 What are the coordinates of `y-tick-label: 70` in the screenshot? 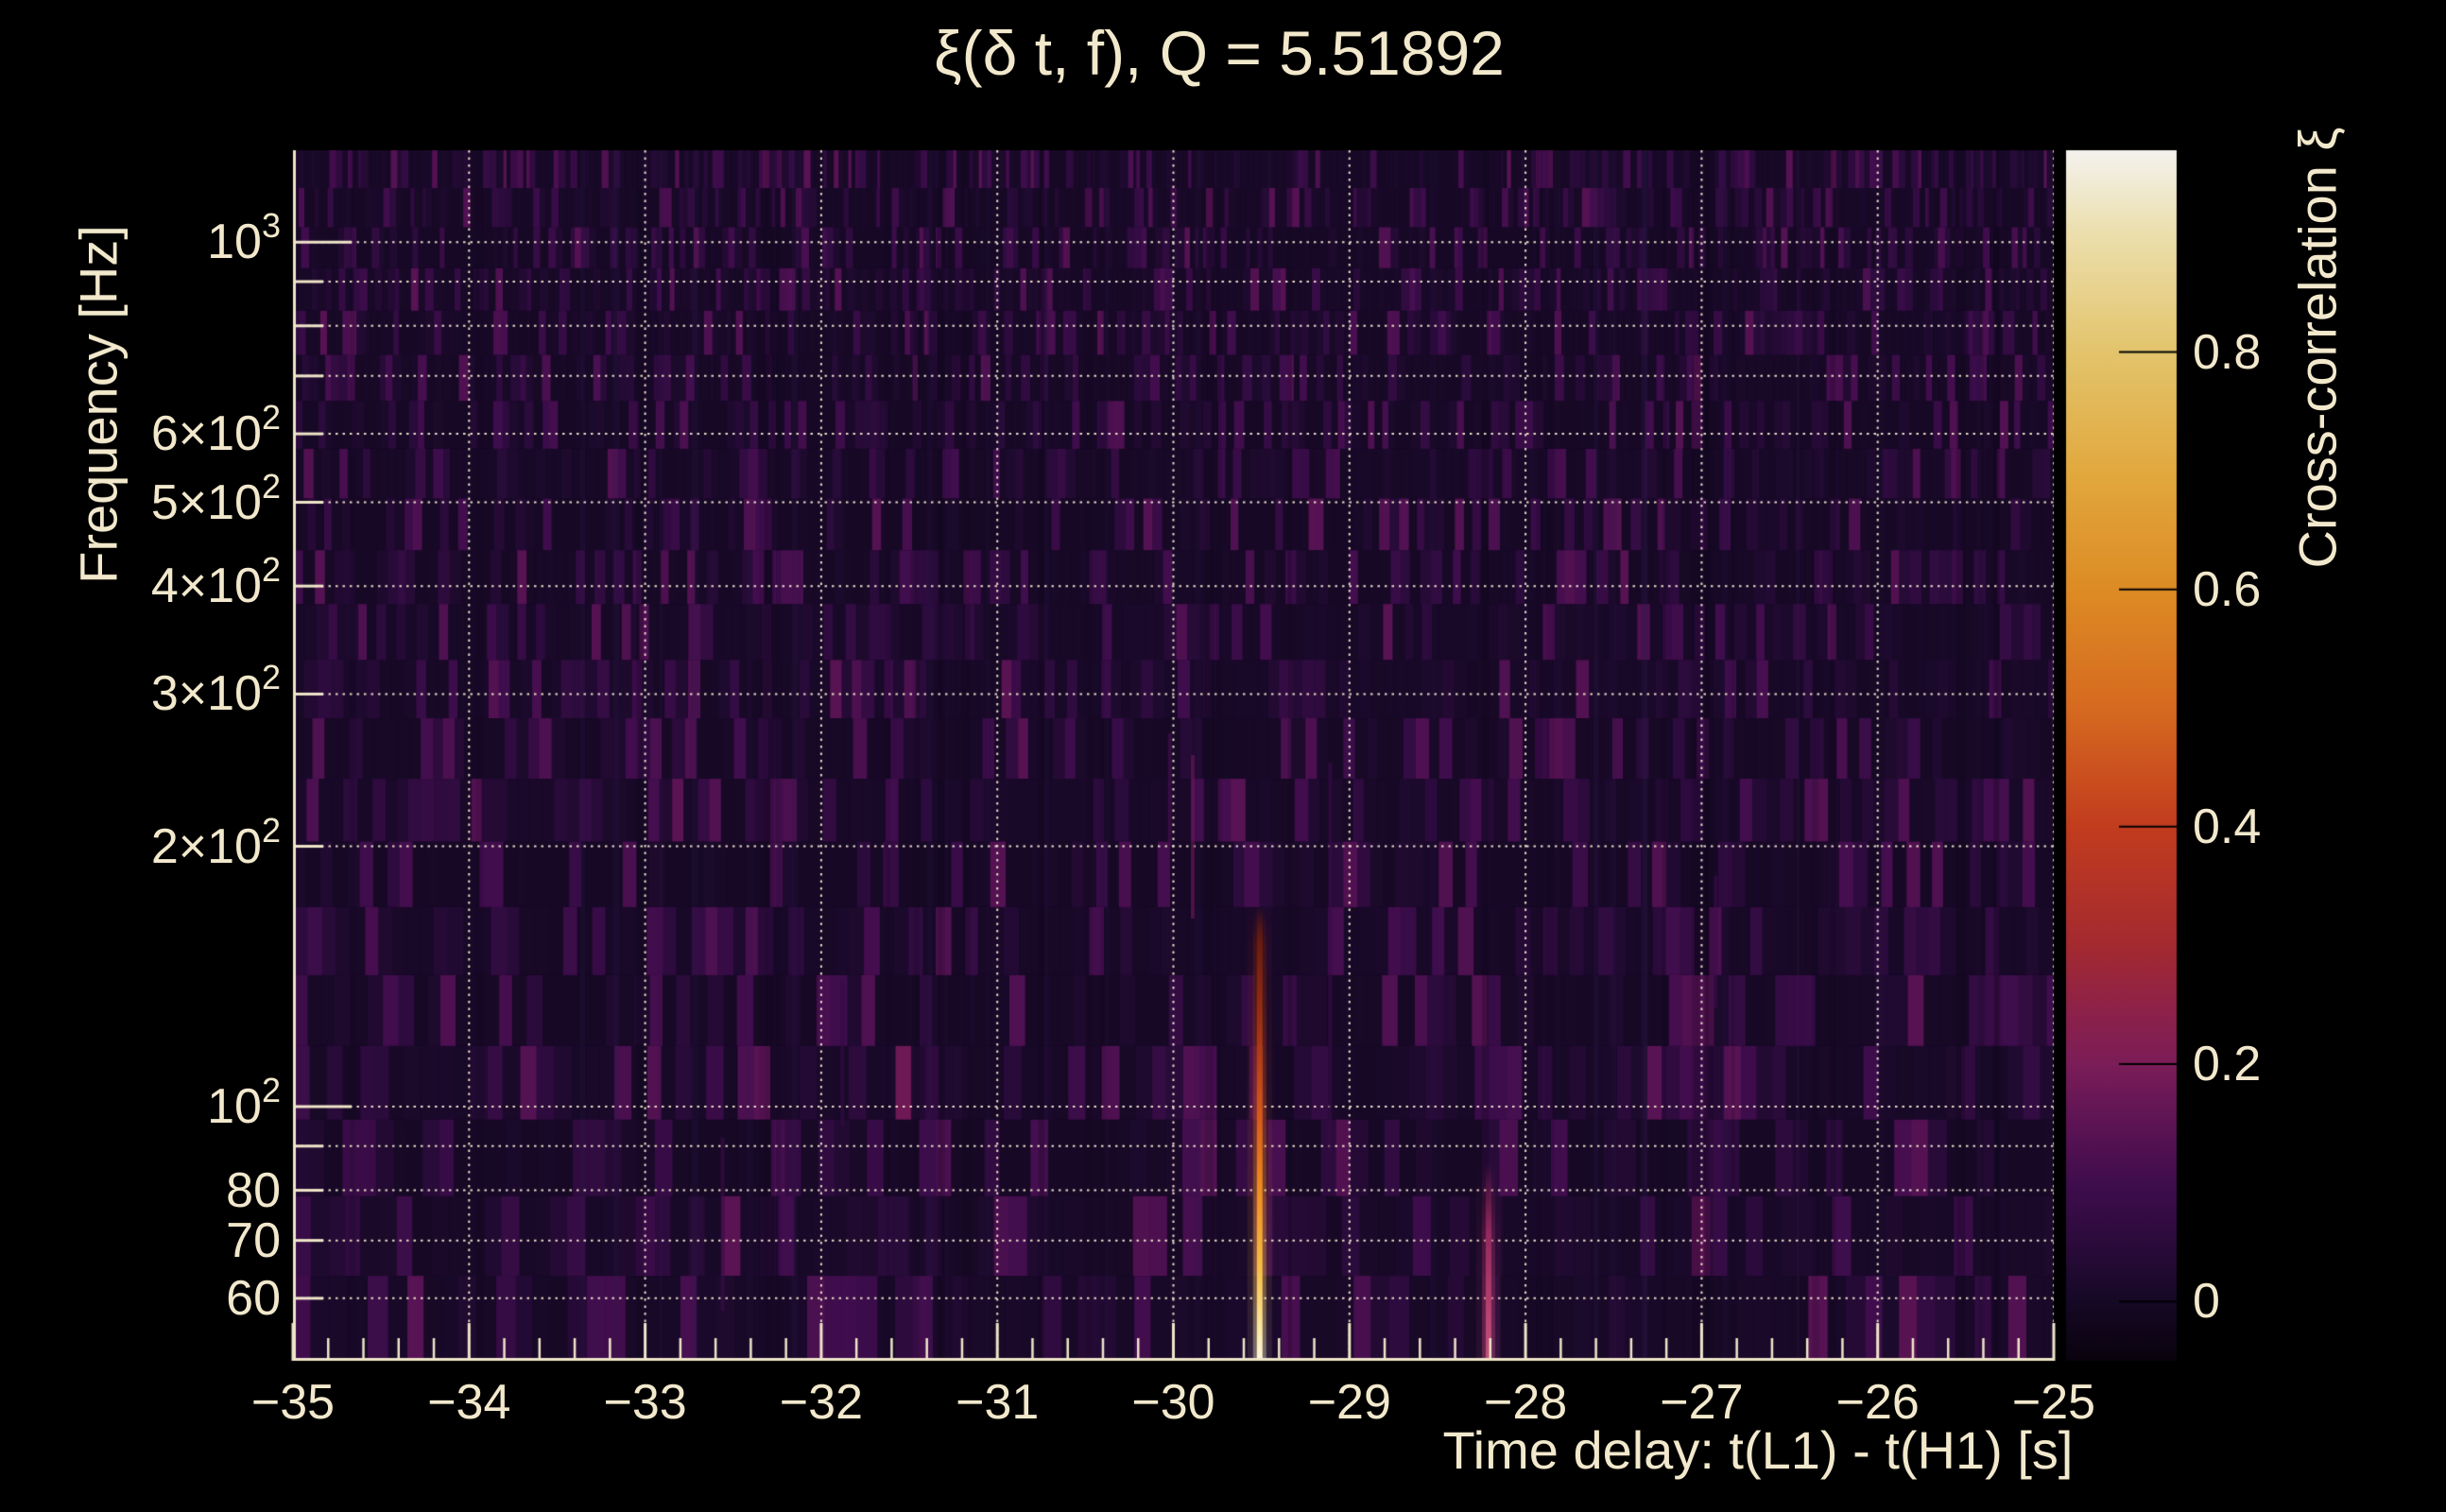 It's located at (253, 1240).